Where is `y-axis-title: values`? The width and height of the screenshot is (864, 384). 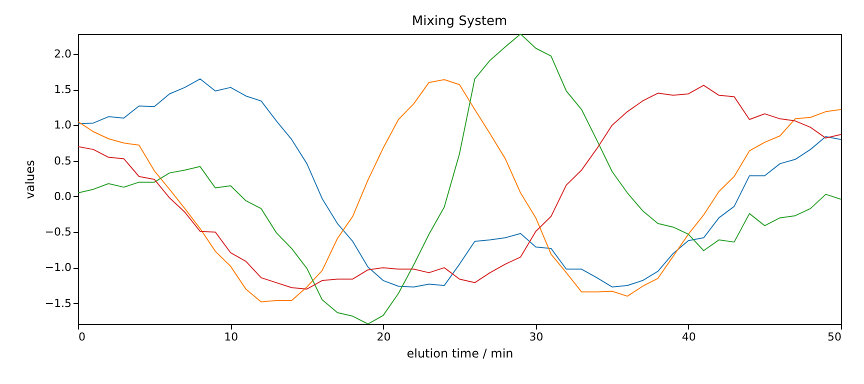
y-axis-title: values is located at coordinates (29, 180).